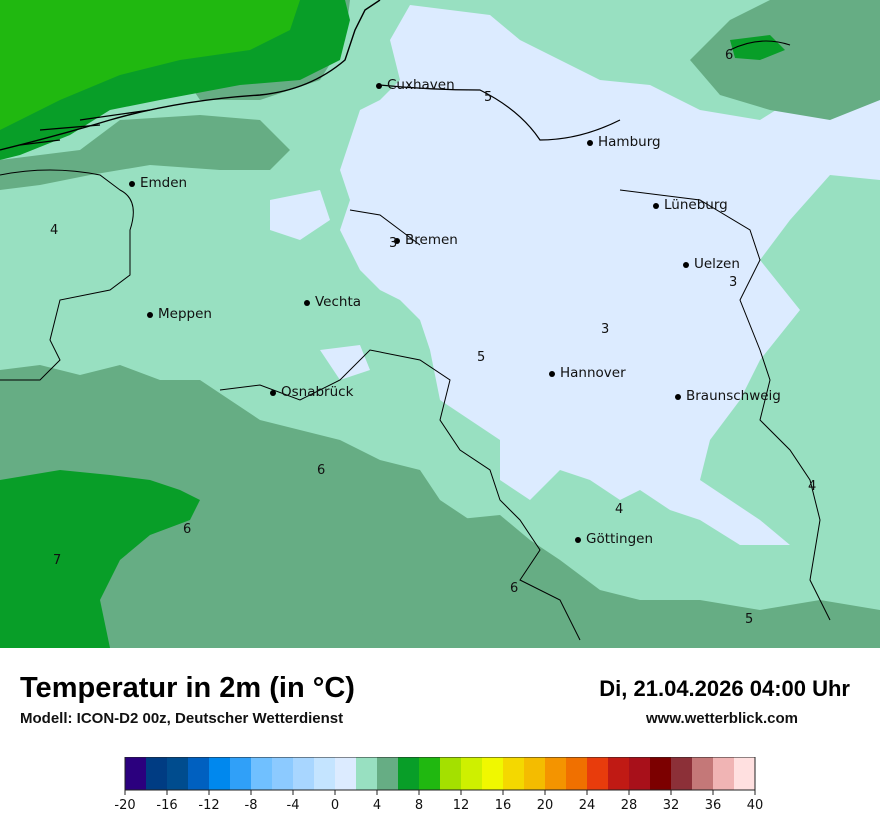 This screenshot has width=880, height=830. I want to click on legend-frame, so click(440, 773).